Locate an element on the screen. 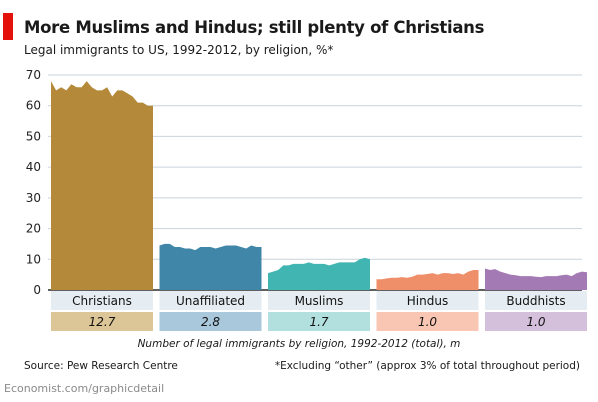 This screenshot has width=598, height=402. area-buddhists is located at coordinates (536, 279).